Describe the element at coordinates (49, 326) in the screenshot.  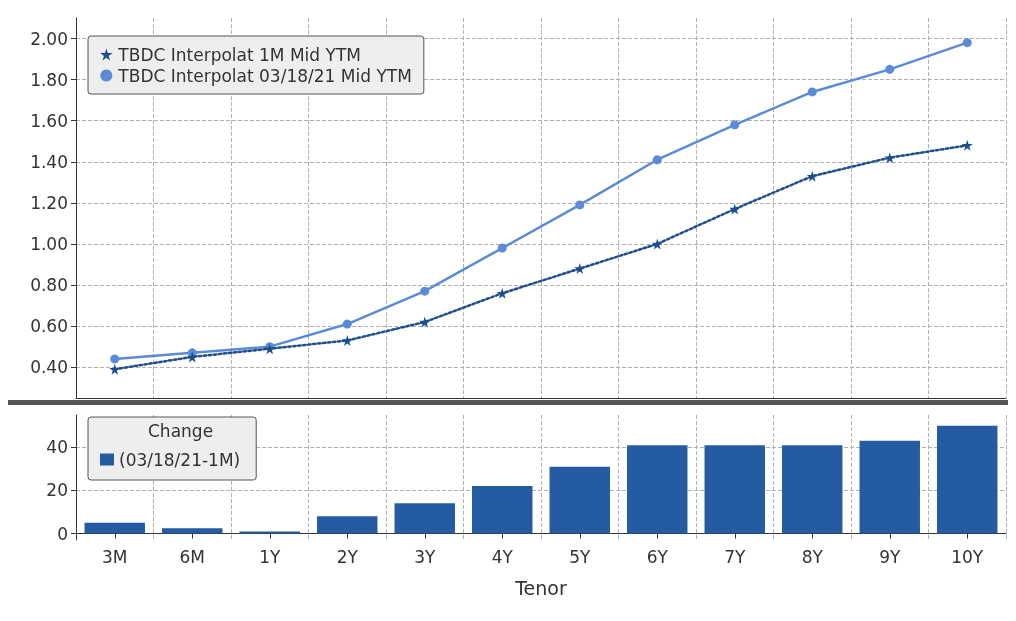
I see `y-tick-label: 0.60` at that location.